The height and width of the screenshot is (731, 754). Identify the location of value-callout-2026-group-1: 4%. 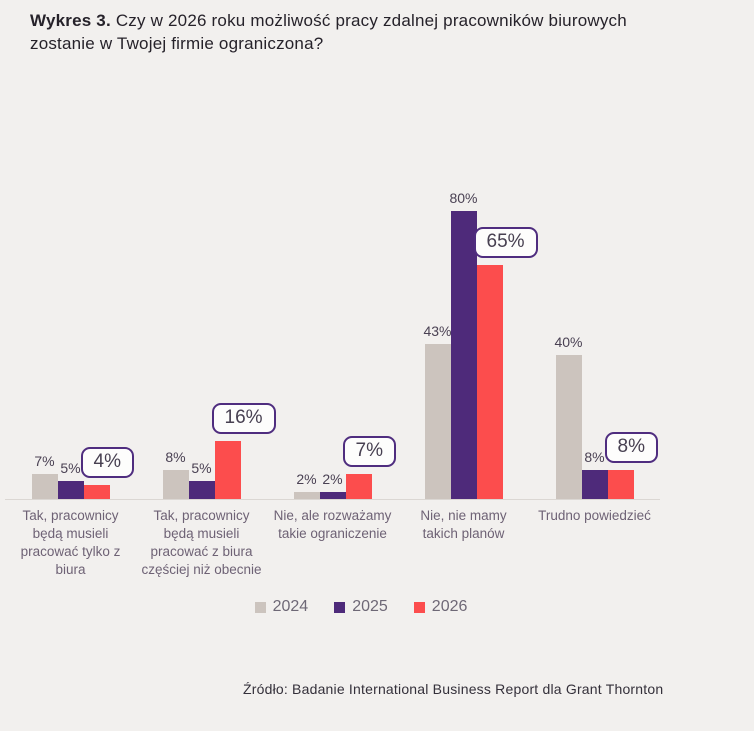
(107, 462).